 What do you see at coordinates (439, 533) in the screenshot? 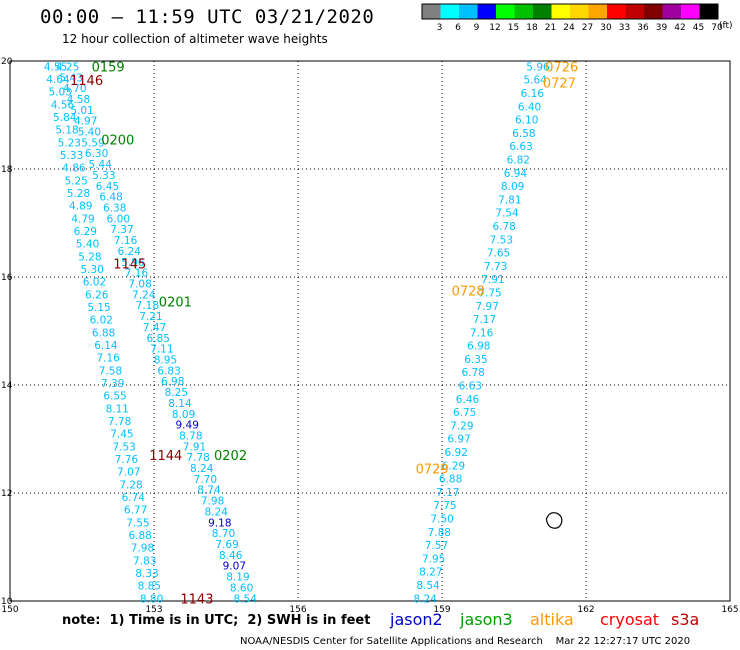
I see `wave-height-value: 7.88` at bounding box center [439, 533].